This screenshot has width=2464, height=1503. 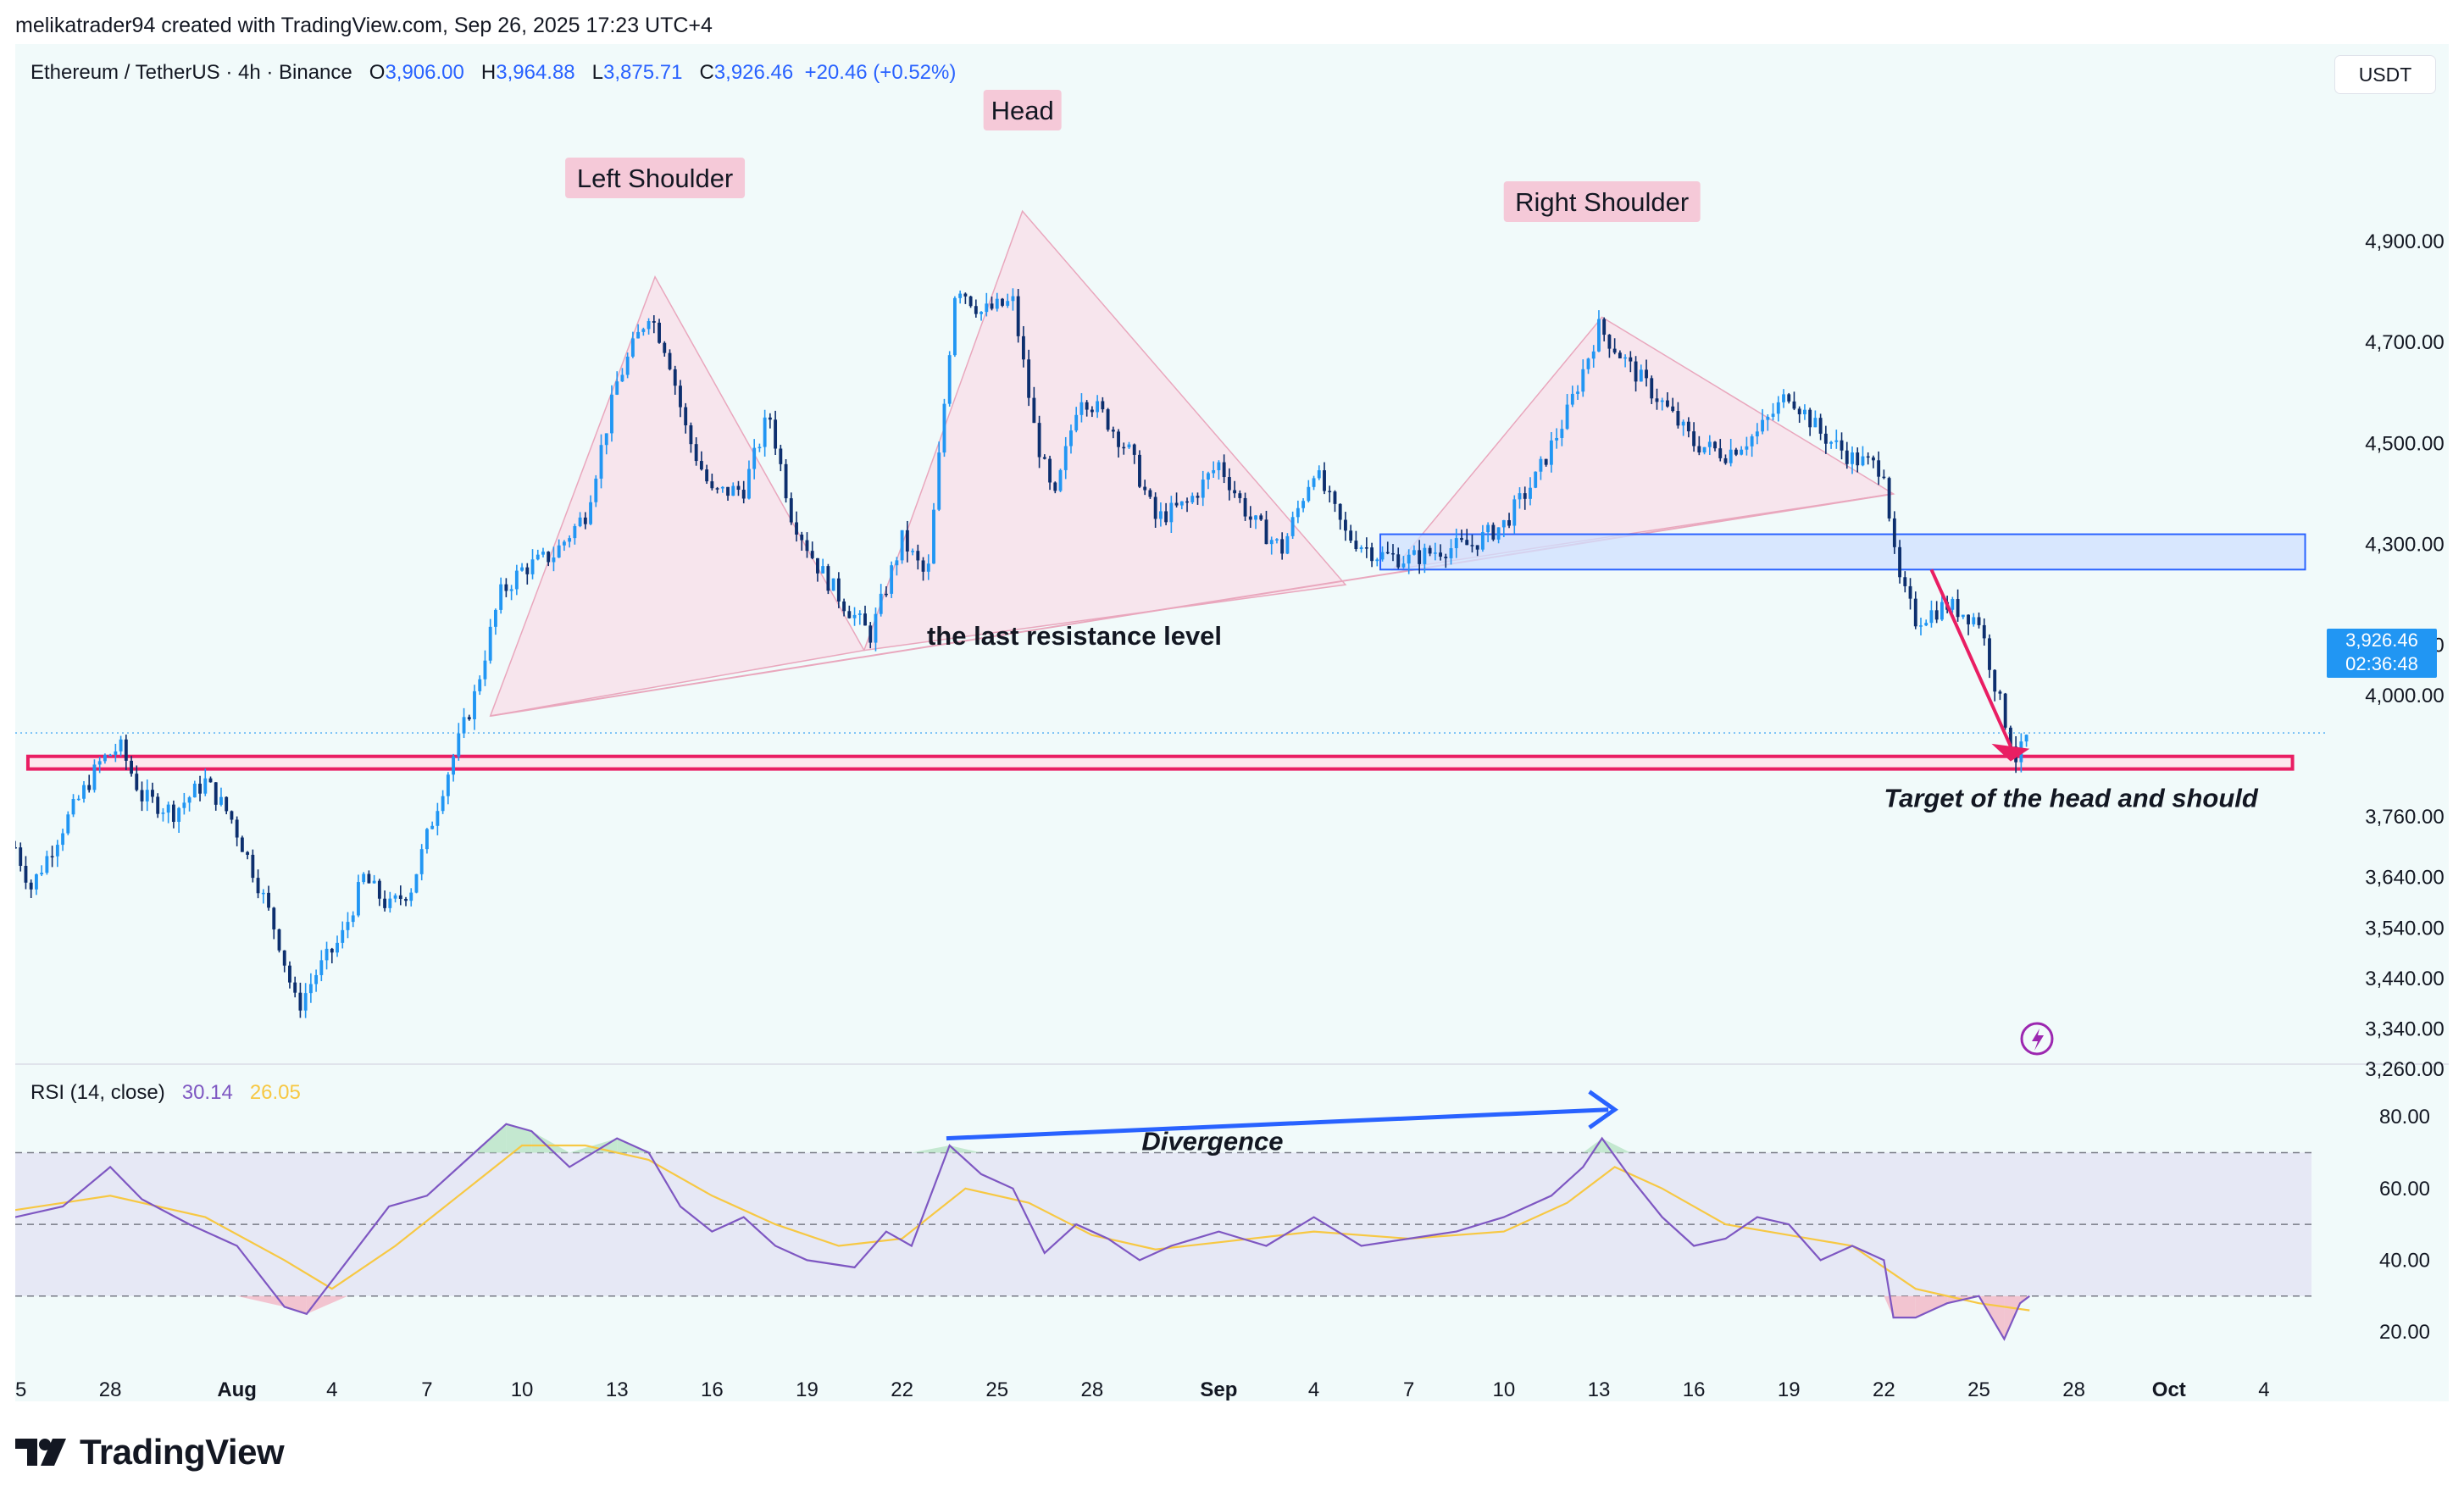 What do you see at coordinates (488, 72) in the screenshot?
I see `high-label: H` at bounding box center [488, 72].